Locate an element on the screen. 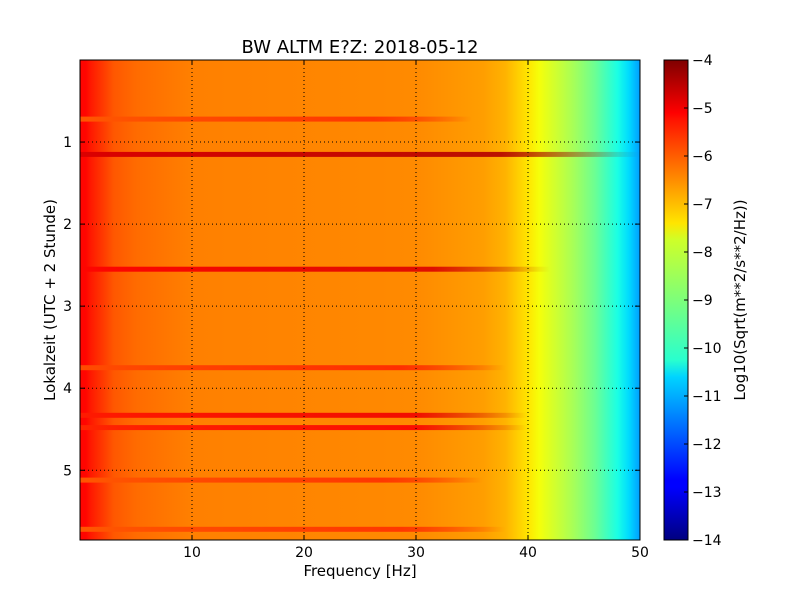 The height and width of the screenshot is (600, 800). y-tick-label: 5 is located at coordinates (67, 471).